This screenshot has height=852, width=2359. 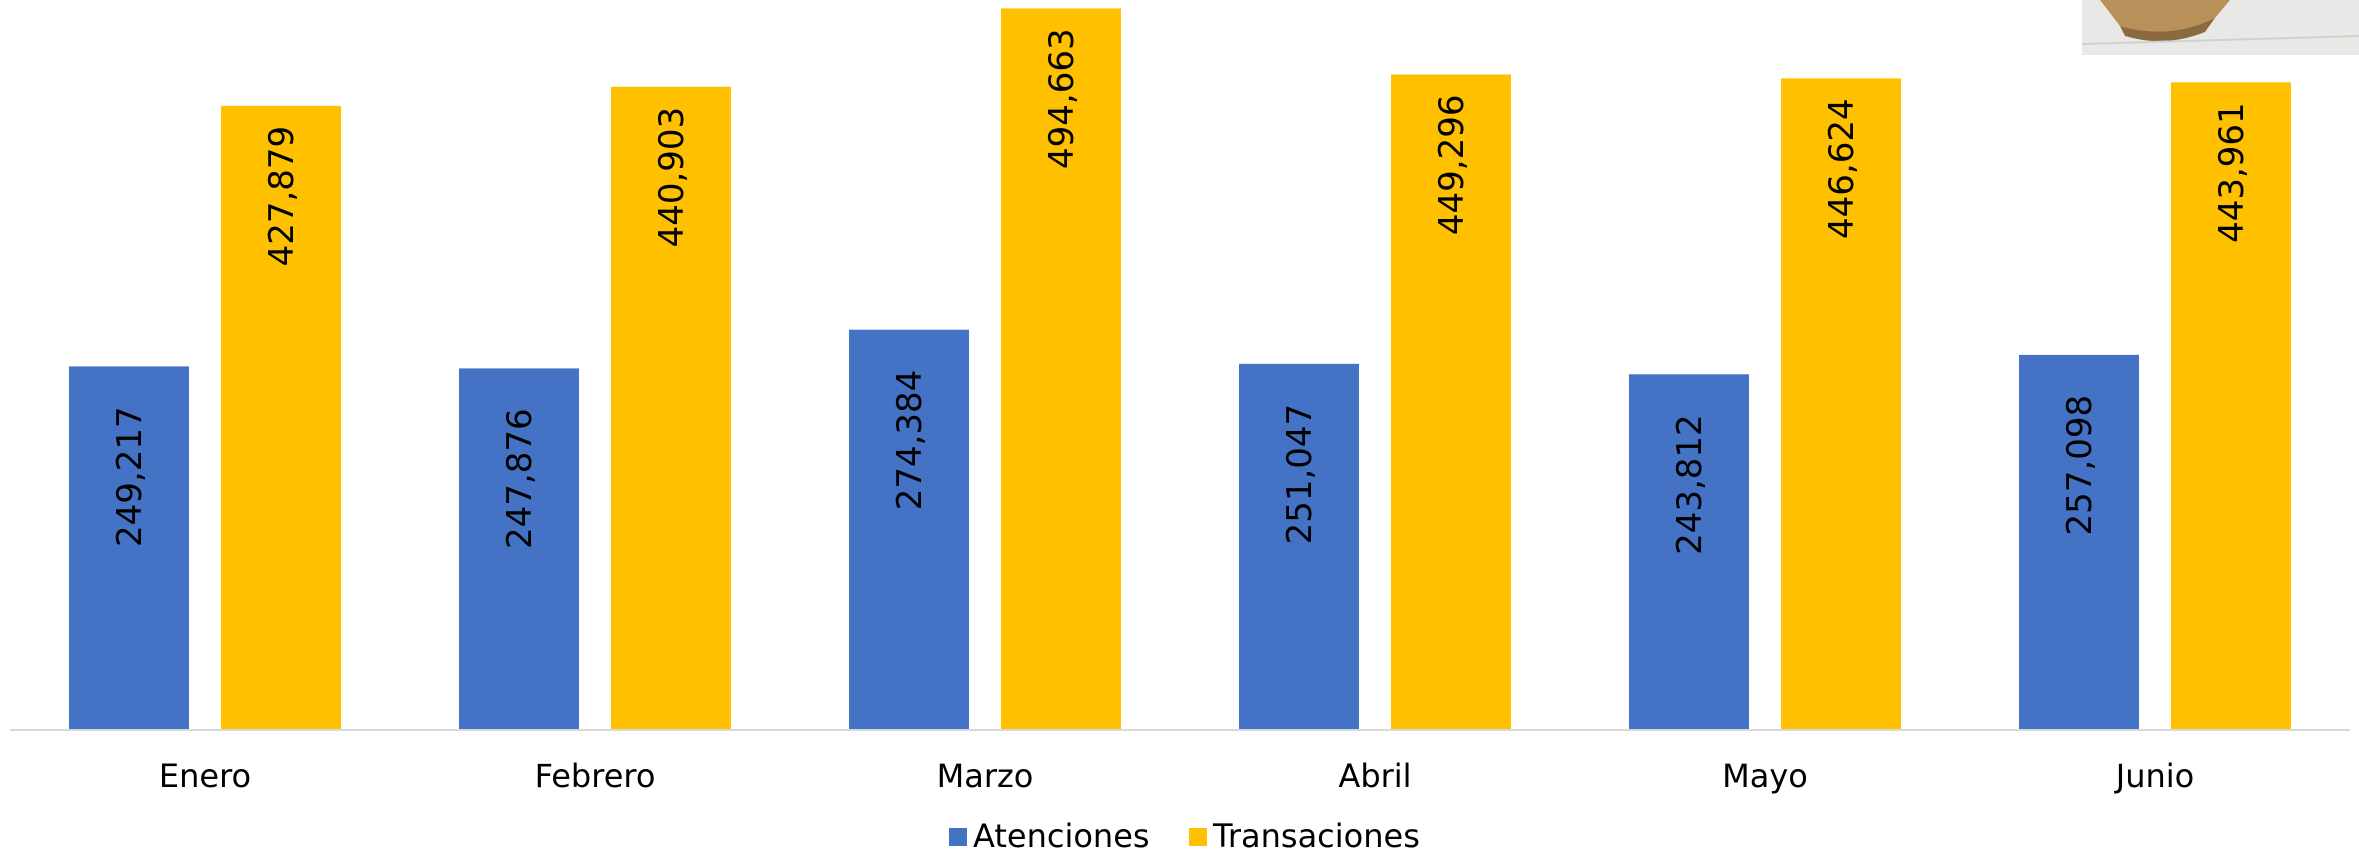 What do you see at coordinates (985, 776) in the screenshot?
I see `category-label-marzo: Marzo` at bounding box center [985, 776].